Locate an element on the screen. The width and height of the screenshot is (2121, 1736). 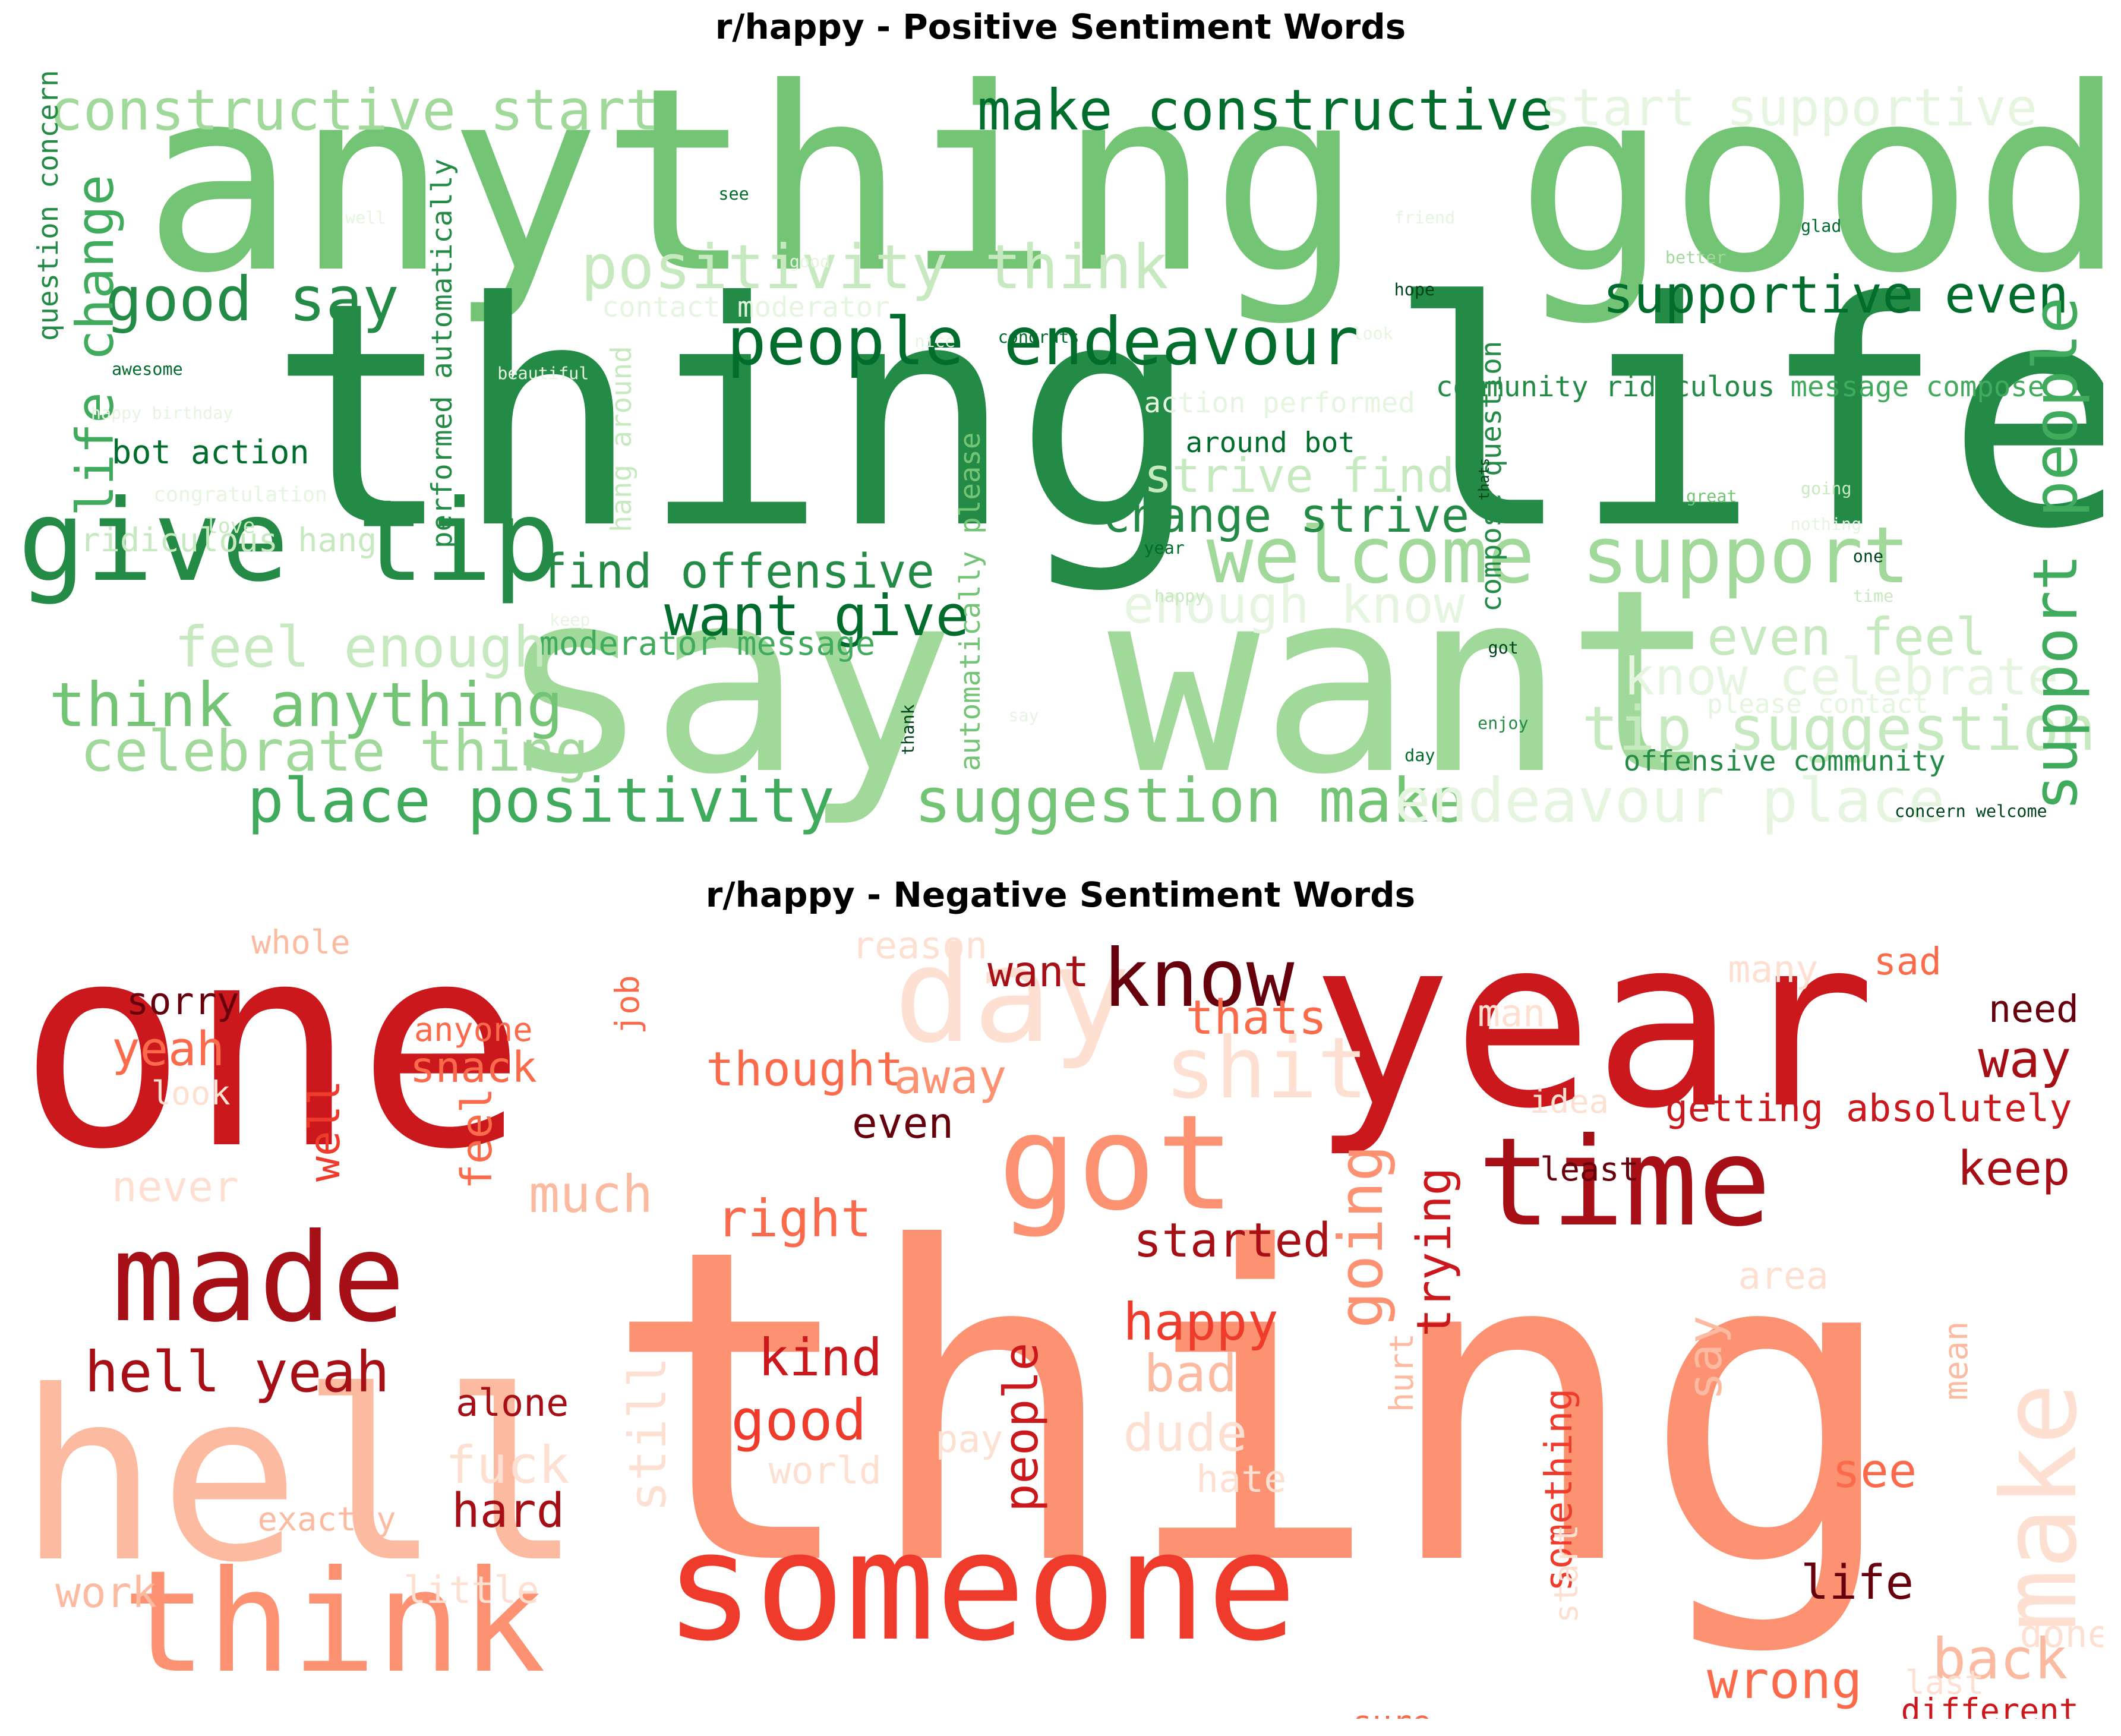
positive-word: happy is located at coordinates (1179, 596).